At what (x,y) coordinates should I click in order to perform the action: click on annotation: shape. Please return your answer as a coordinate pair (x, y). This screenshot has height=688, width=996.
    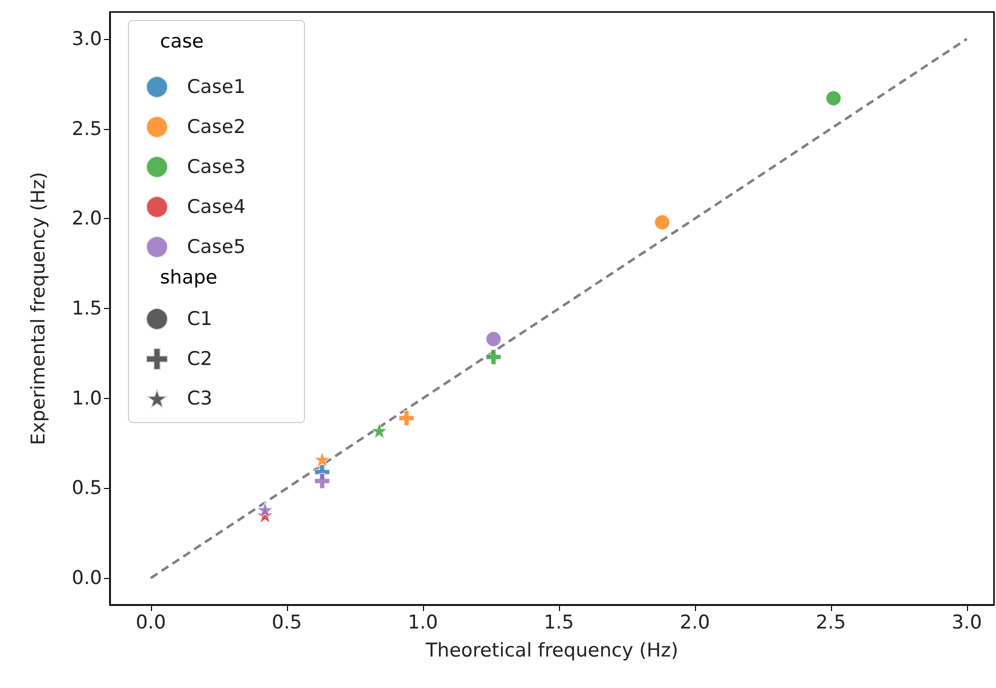
    Looking at the image, I should click on (189, 277).